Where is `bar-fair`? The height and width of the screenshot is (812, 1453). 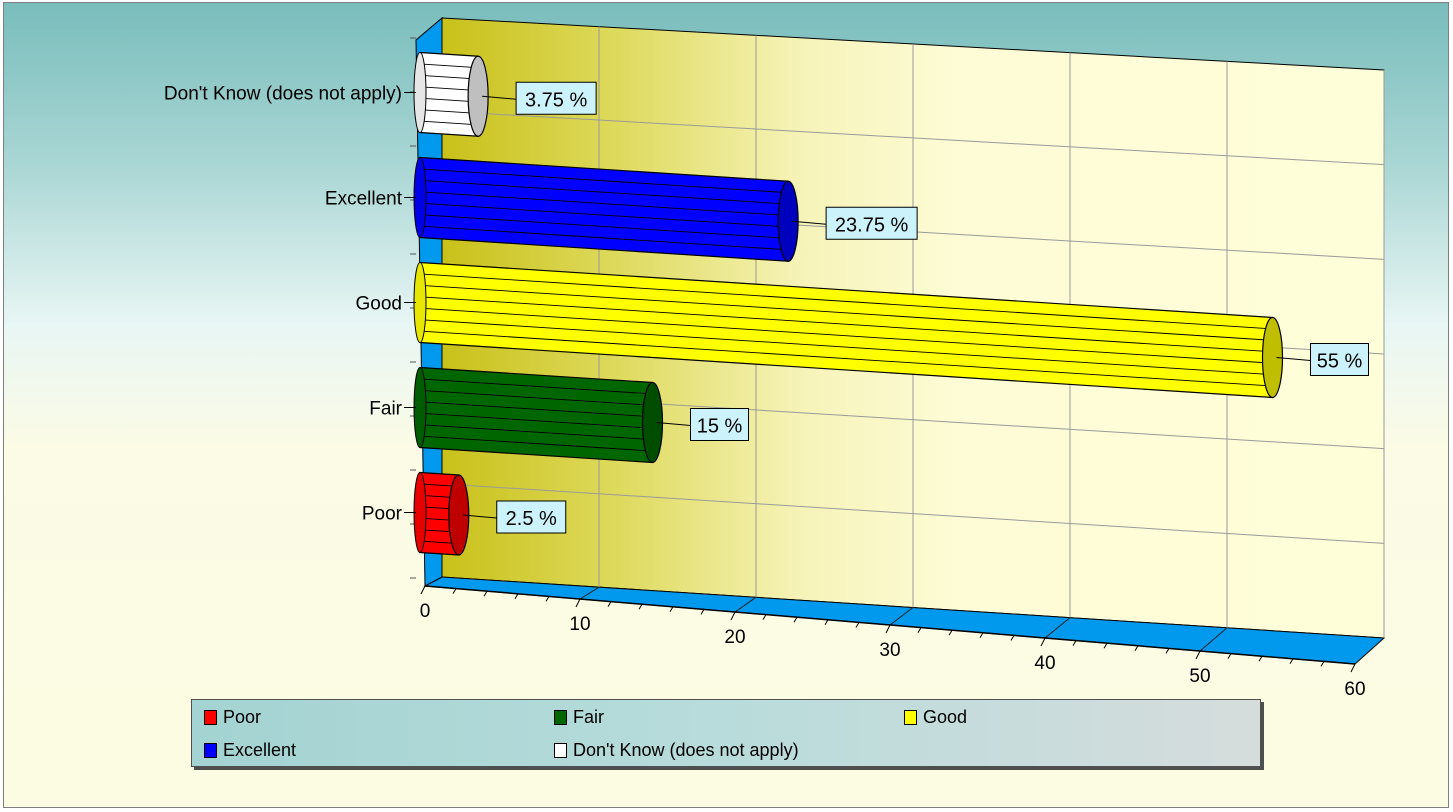 bar-fair is located at coordinates (536, 415).